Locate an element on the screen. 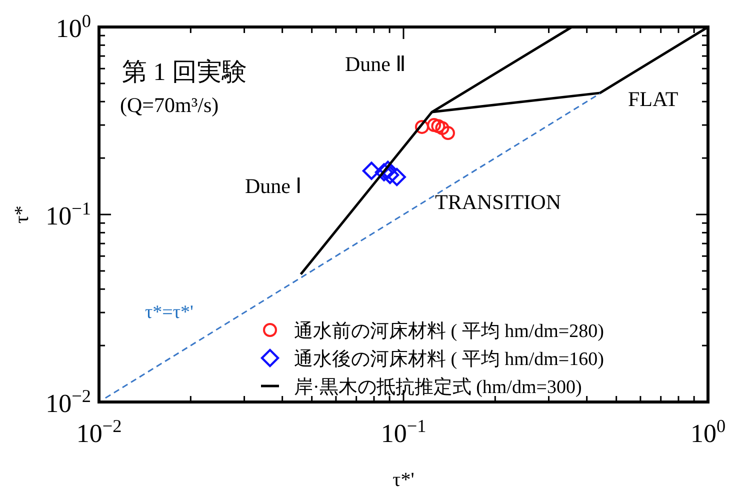  ytick: 10$^{−2}$ is located at coordinates (68, 402).